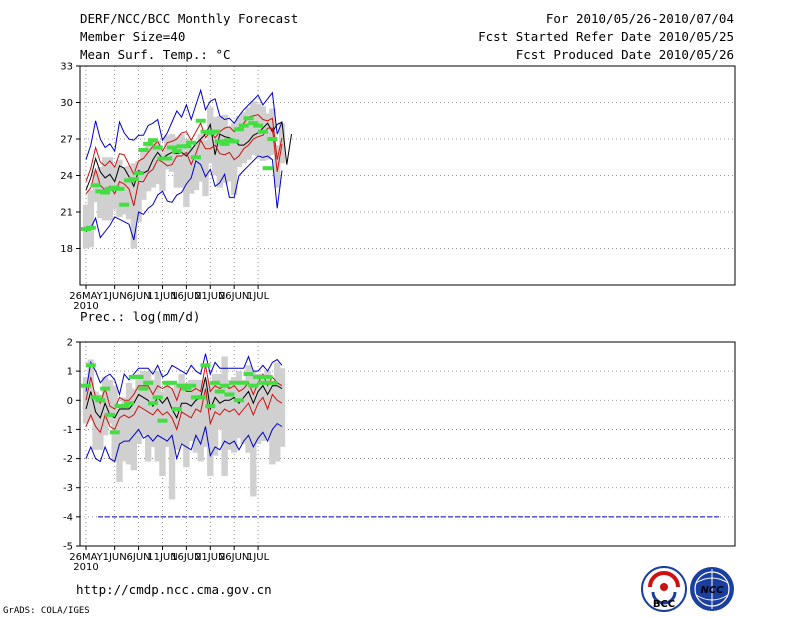  I want to click on x-tick-label: 6JUN, so click(139, 296).